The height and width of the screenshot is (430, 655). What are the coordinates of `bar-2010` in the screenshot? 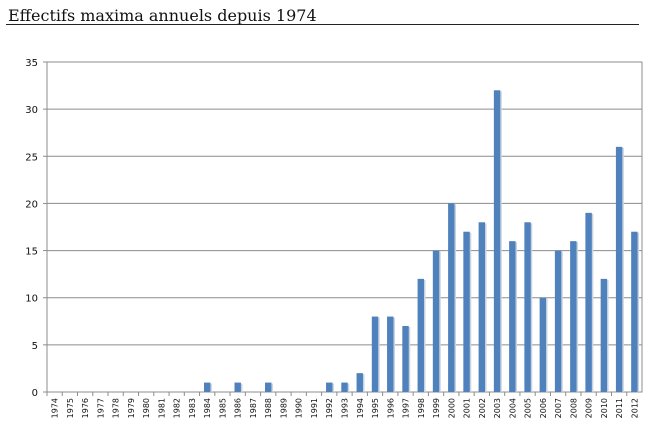 It's located at (604, 335).